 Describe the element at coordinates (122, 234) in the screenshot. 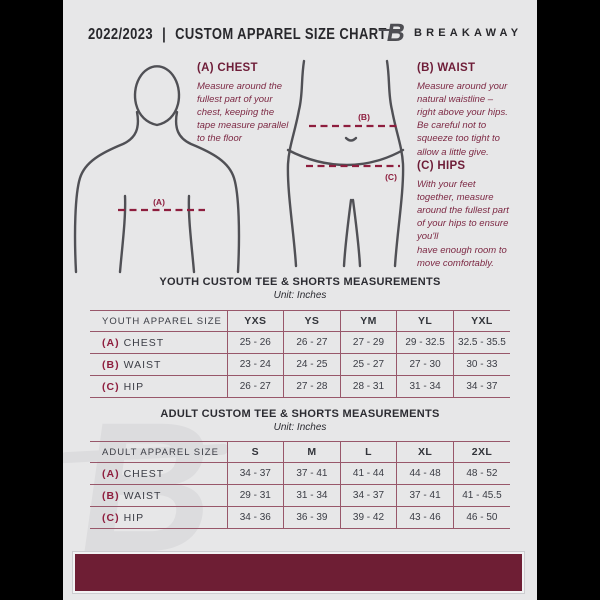

I see `left-armpit-line` at that location.